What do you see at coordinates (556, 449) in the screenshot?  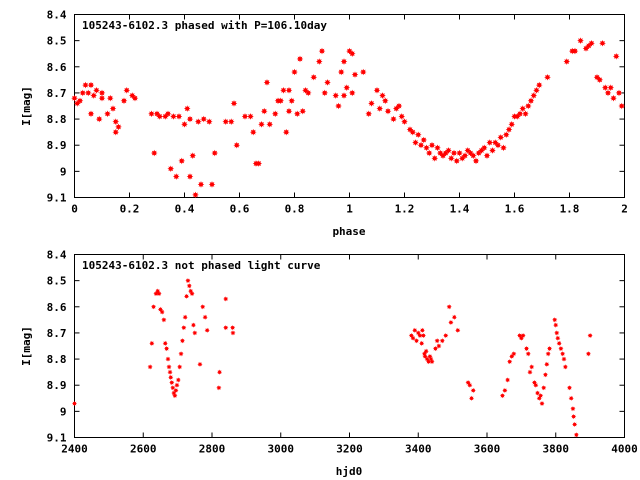 I see `x-tick-label: 3800` at bounding box center [556, 449].